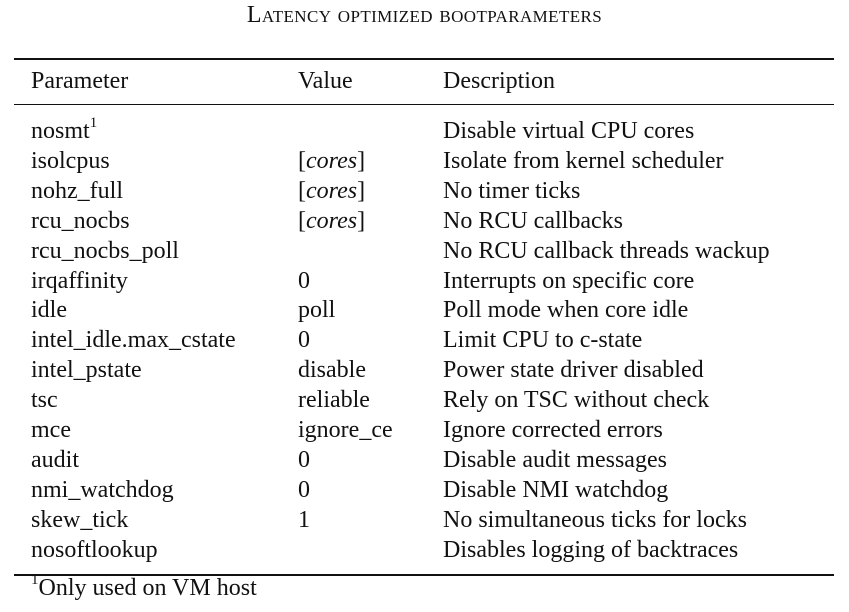 This screenshot has width=849, height=612. Describe the element at coordinates (583, 161) in the screenshot. I see `table-cell-description: Isolate from kernel scheduler` at that location.